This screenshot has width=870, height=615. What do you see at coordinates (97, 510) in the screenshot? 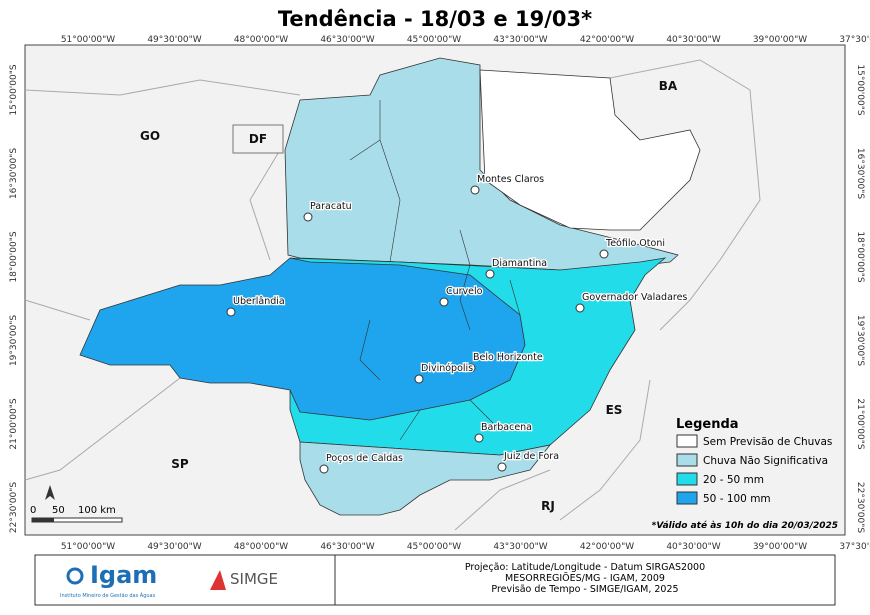
I see `scale-label: 100 km` at bounding box center [97, 510].